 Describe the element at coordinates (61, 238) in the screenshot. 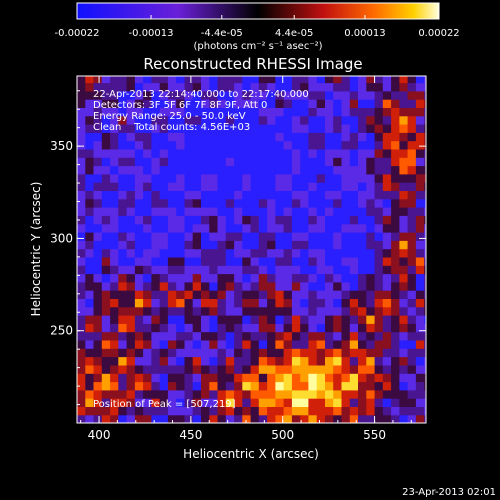

I see `y-tick-label: 300` at that location.